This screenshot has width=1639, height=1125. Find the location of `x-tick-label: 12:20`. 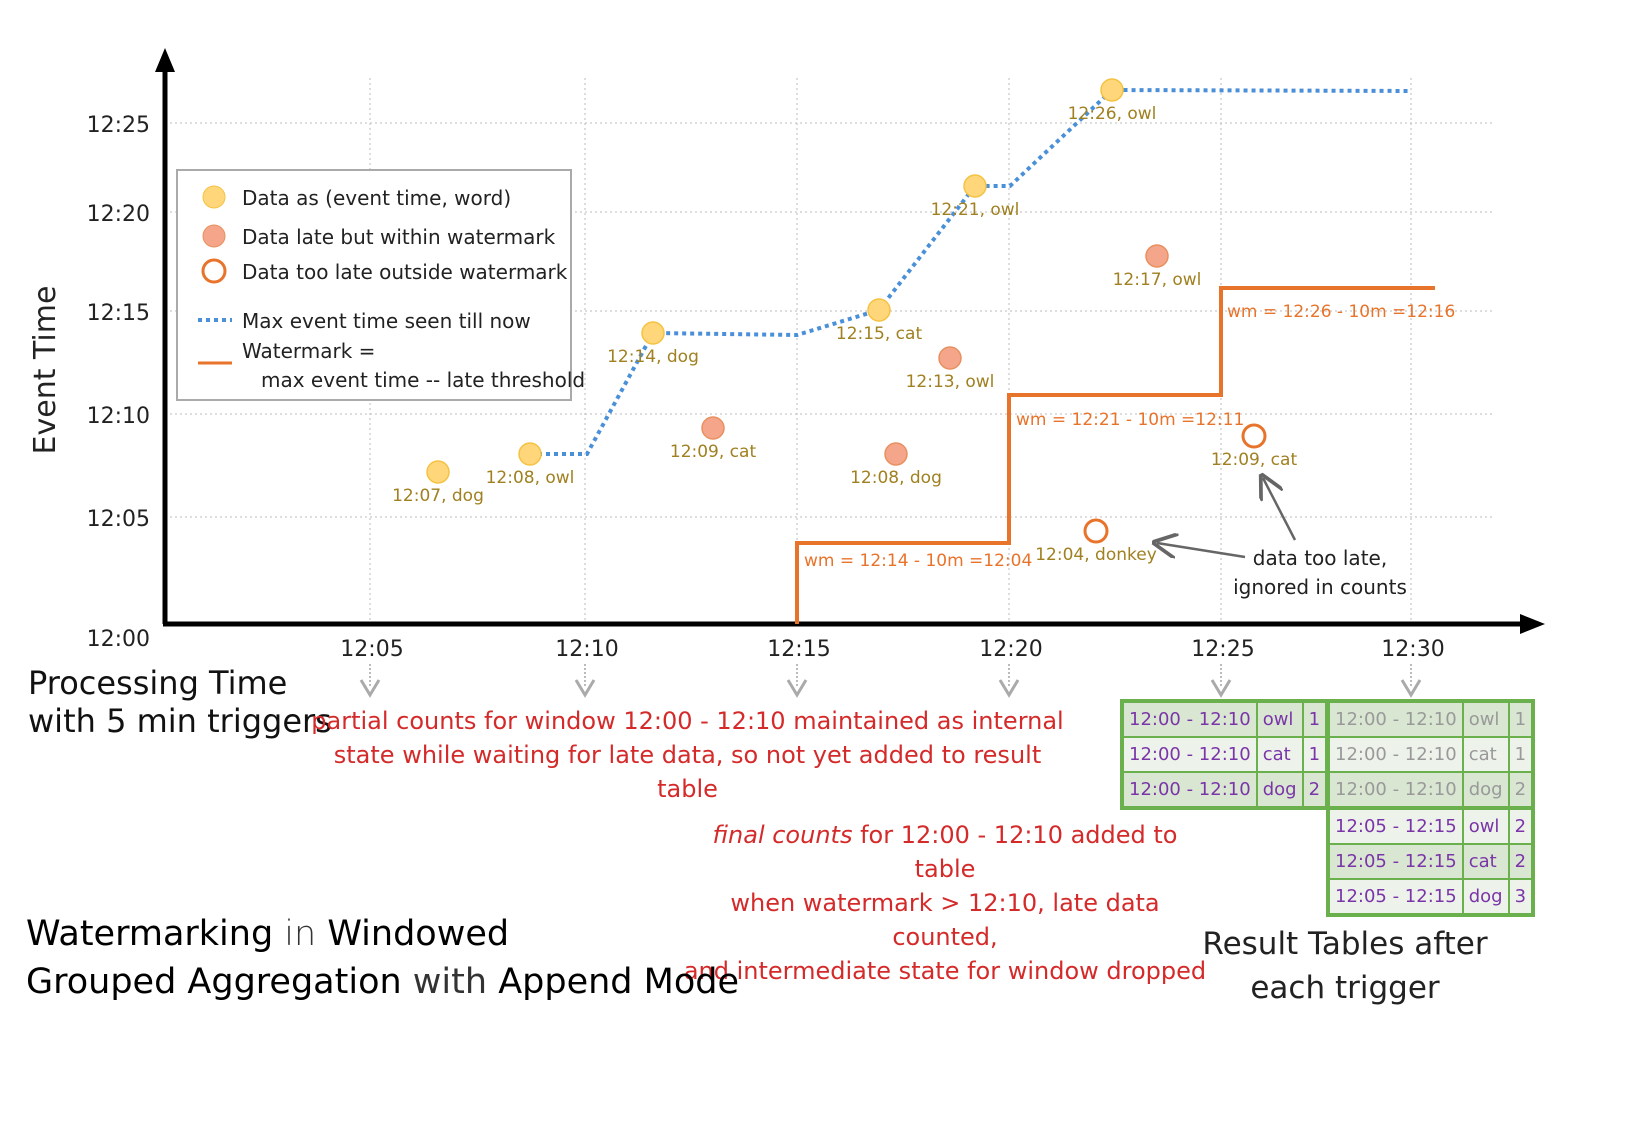

x-tick-label: 12:20 is located at coordinates (1010, 649).